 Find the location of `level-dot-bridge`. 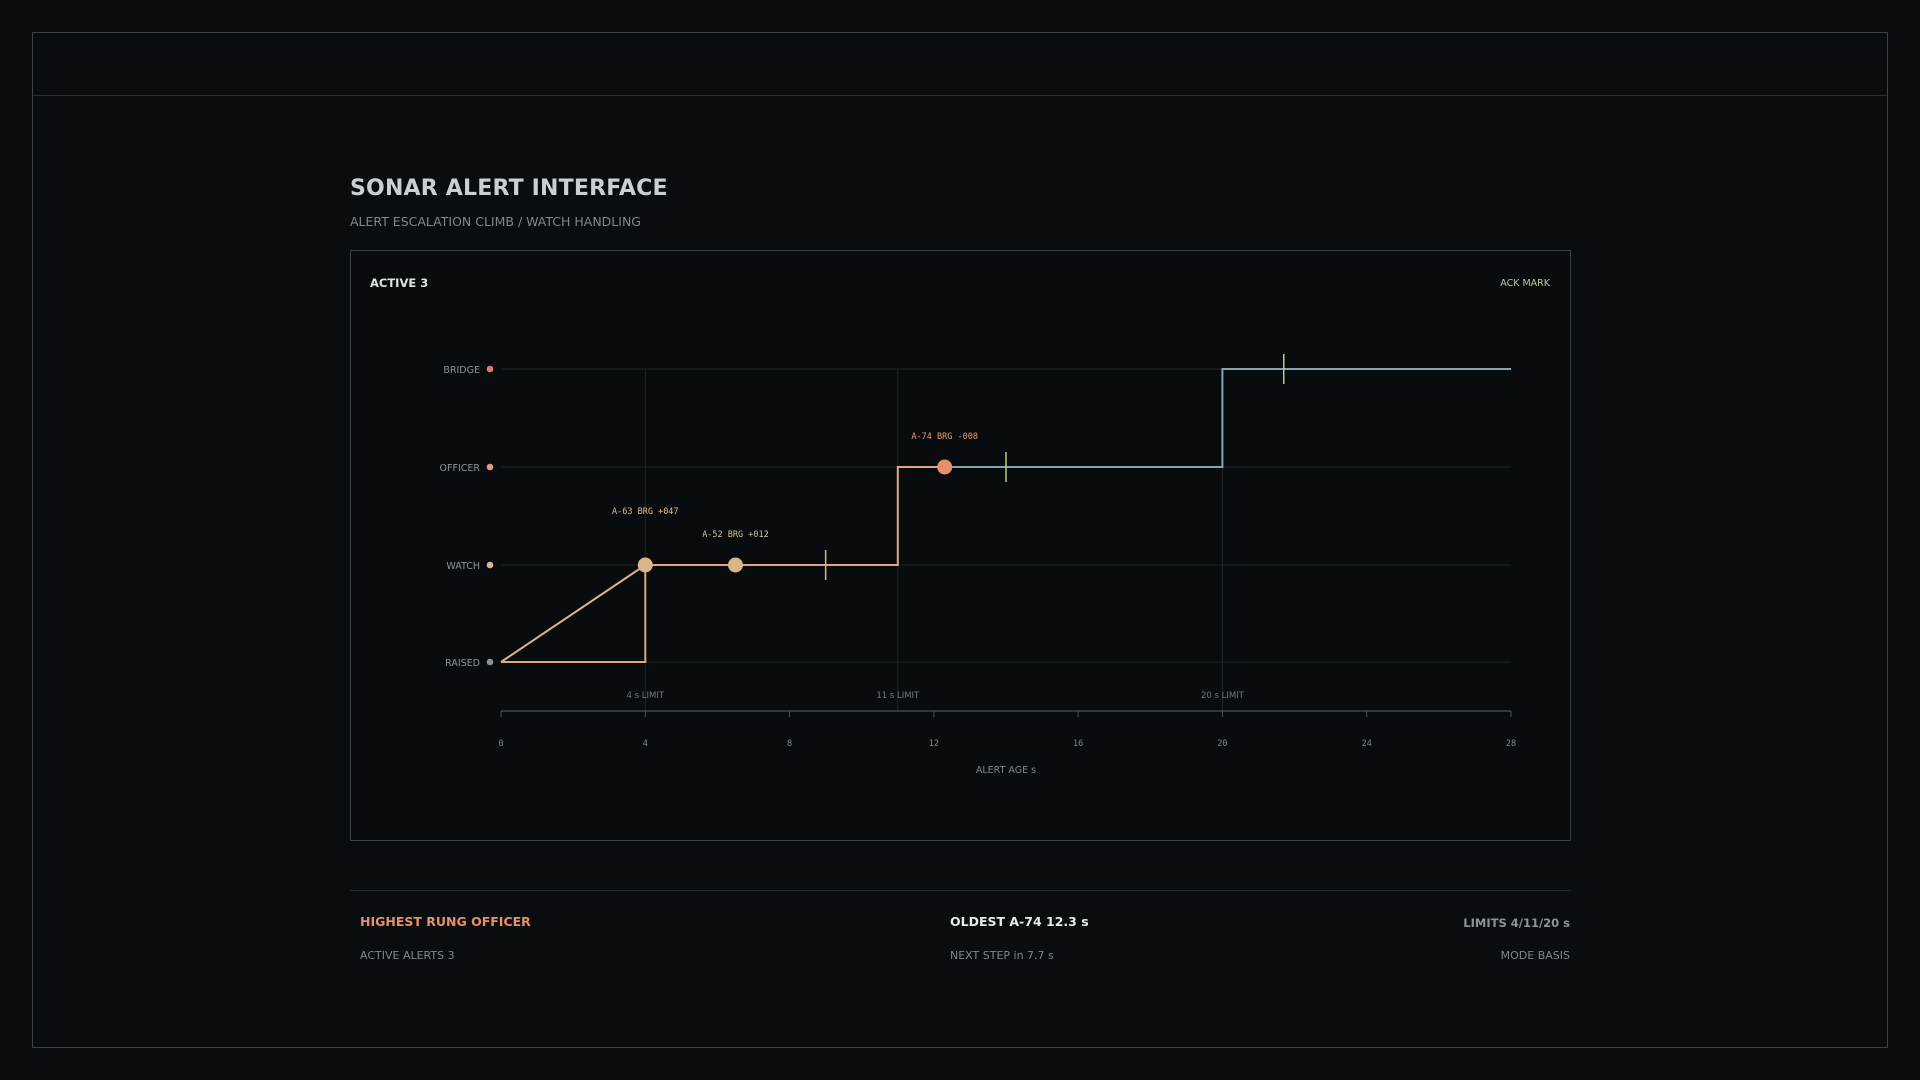

level-dot-bridge is located at coordinates (490, 369).